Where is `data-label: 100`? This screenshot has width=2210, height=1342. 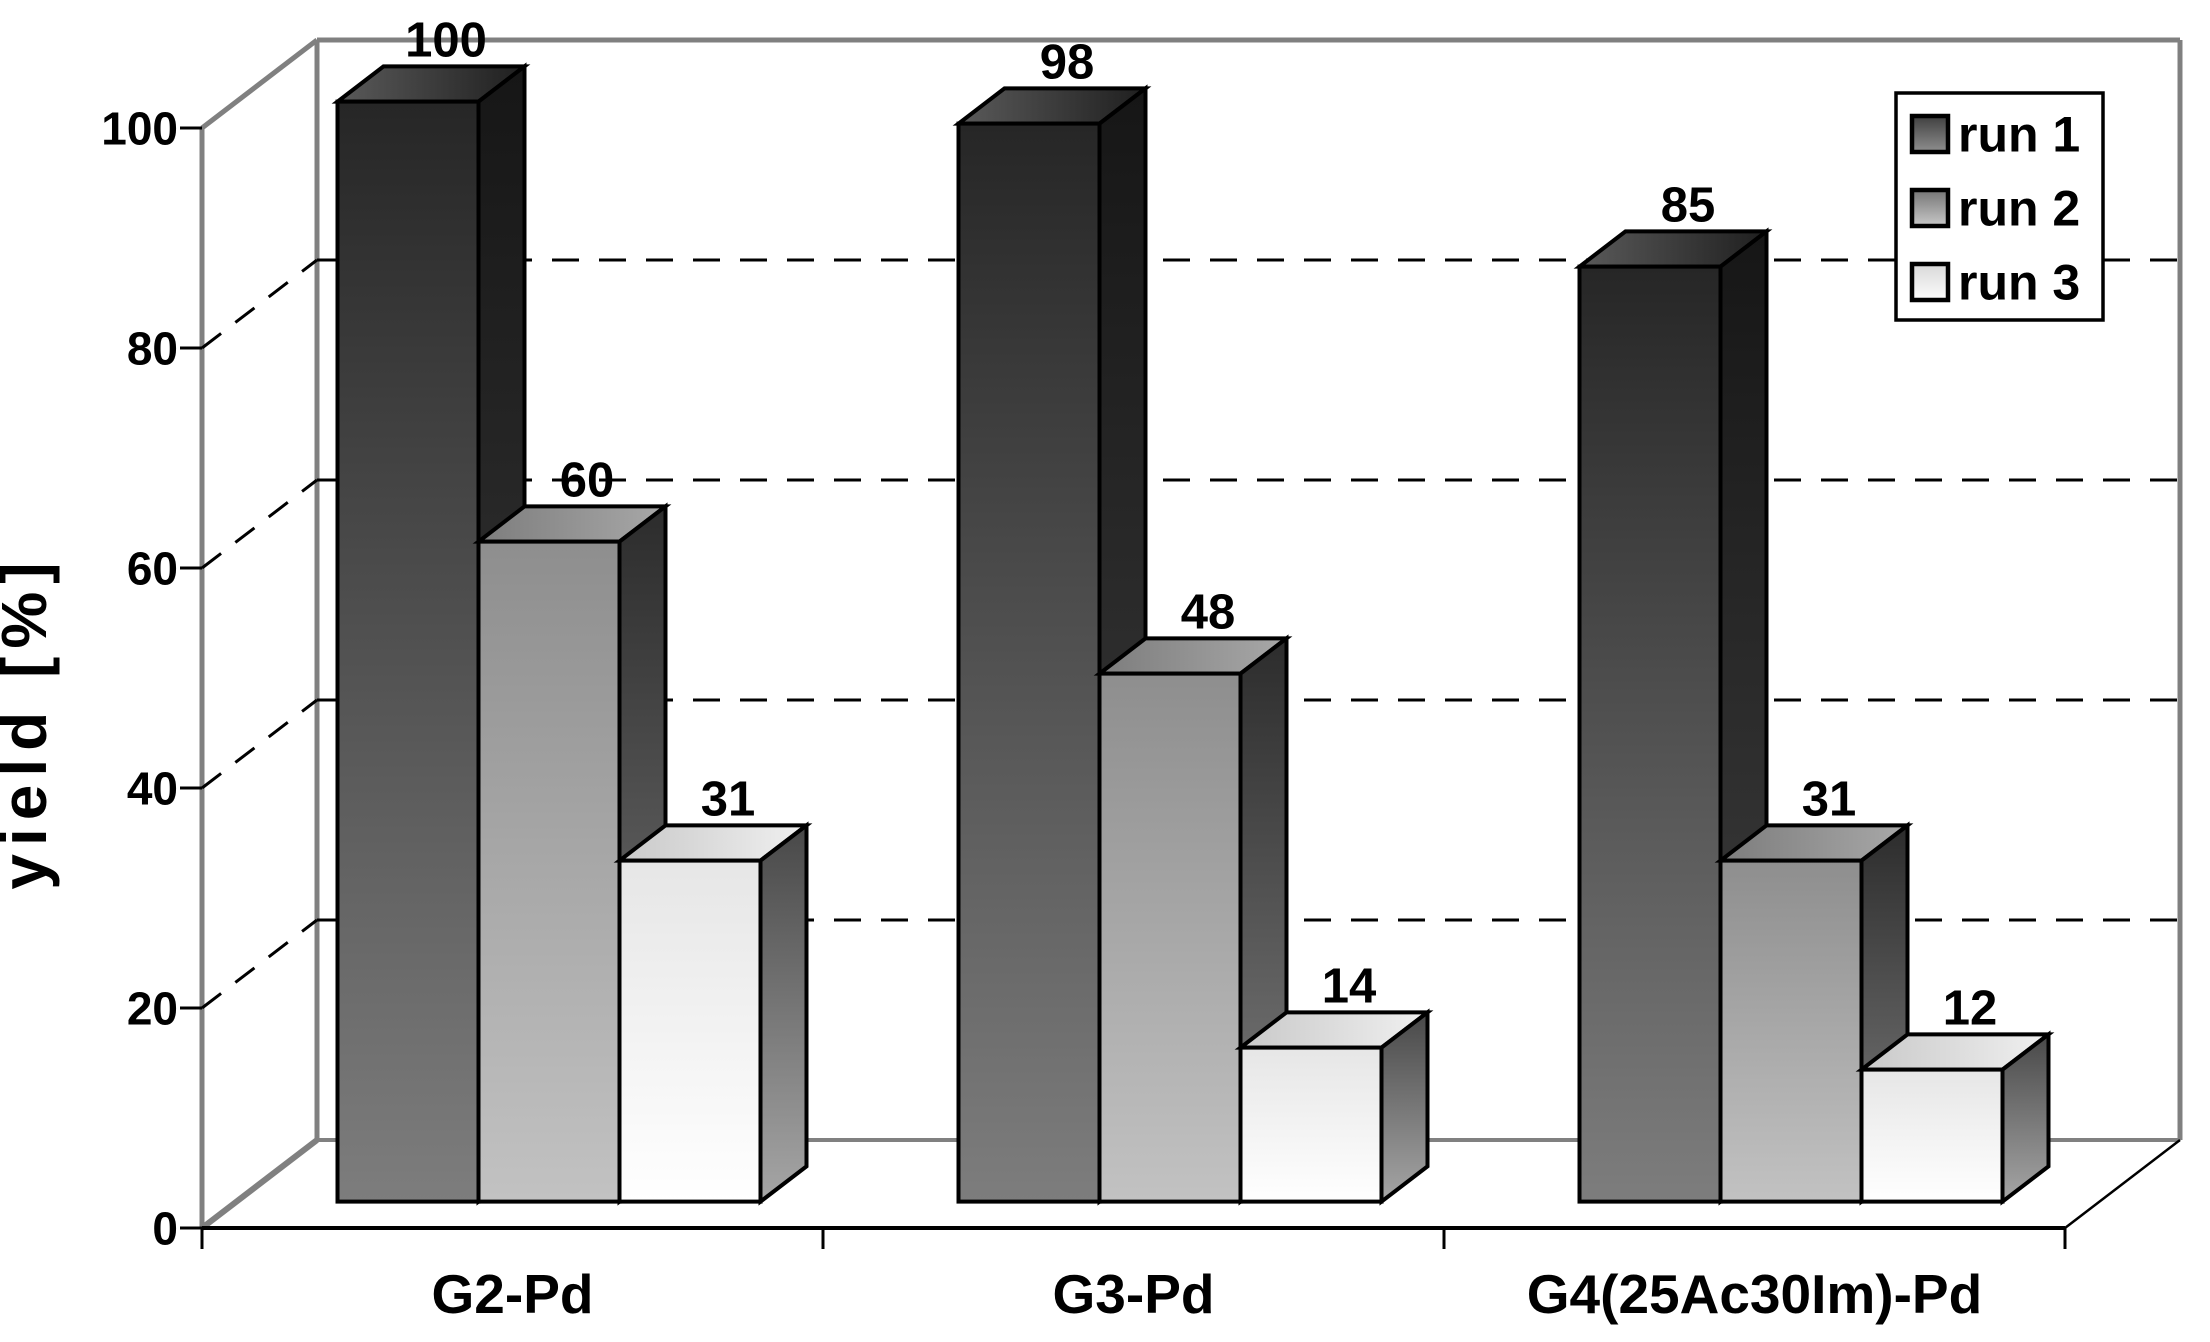
data-label: 100 is located at coordinates (446, 40).